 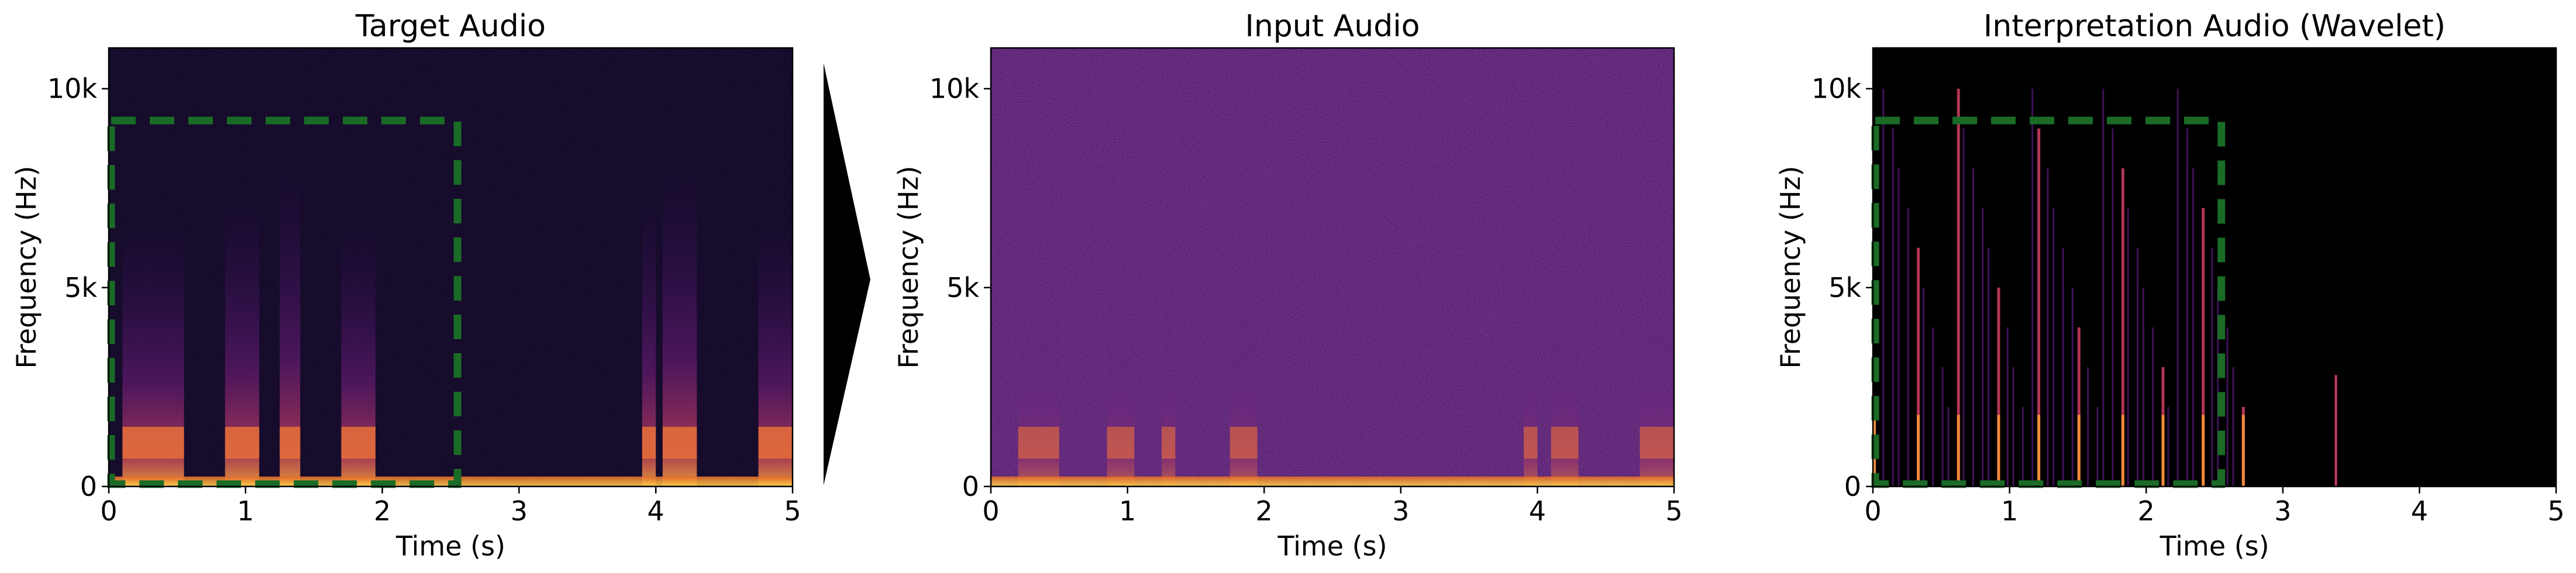 I want to click on speech-segment, so click(x=649, y=343).